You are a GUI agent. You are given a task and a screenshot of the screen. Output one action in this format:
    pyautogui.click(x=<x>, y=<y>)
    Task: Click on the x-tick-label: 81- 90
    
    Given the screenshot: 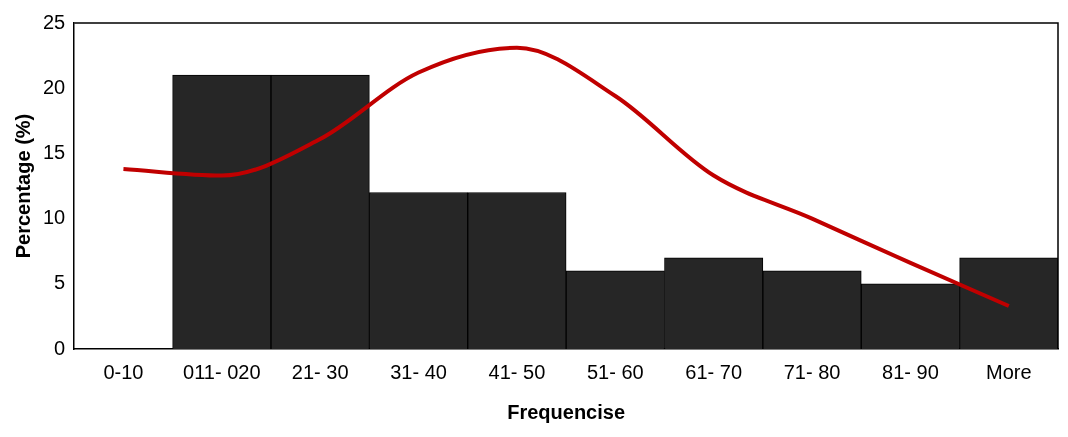 What is the action you would take?
    pyautogui.click(x=910, y=371)
    